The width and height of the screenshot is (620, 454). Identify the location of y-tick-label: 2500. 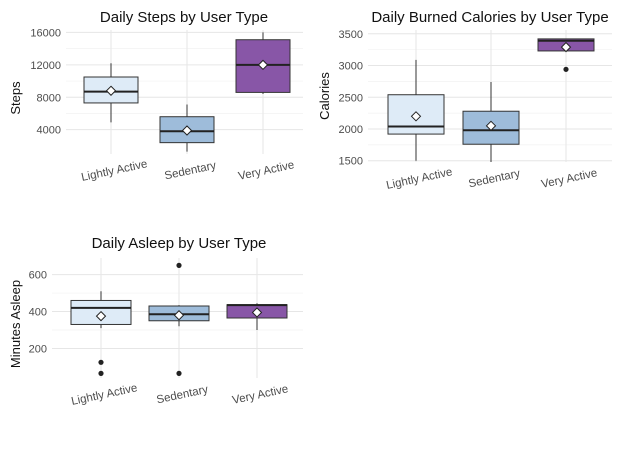
(351, 98).